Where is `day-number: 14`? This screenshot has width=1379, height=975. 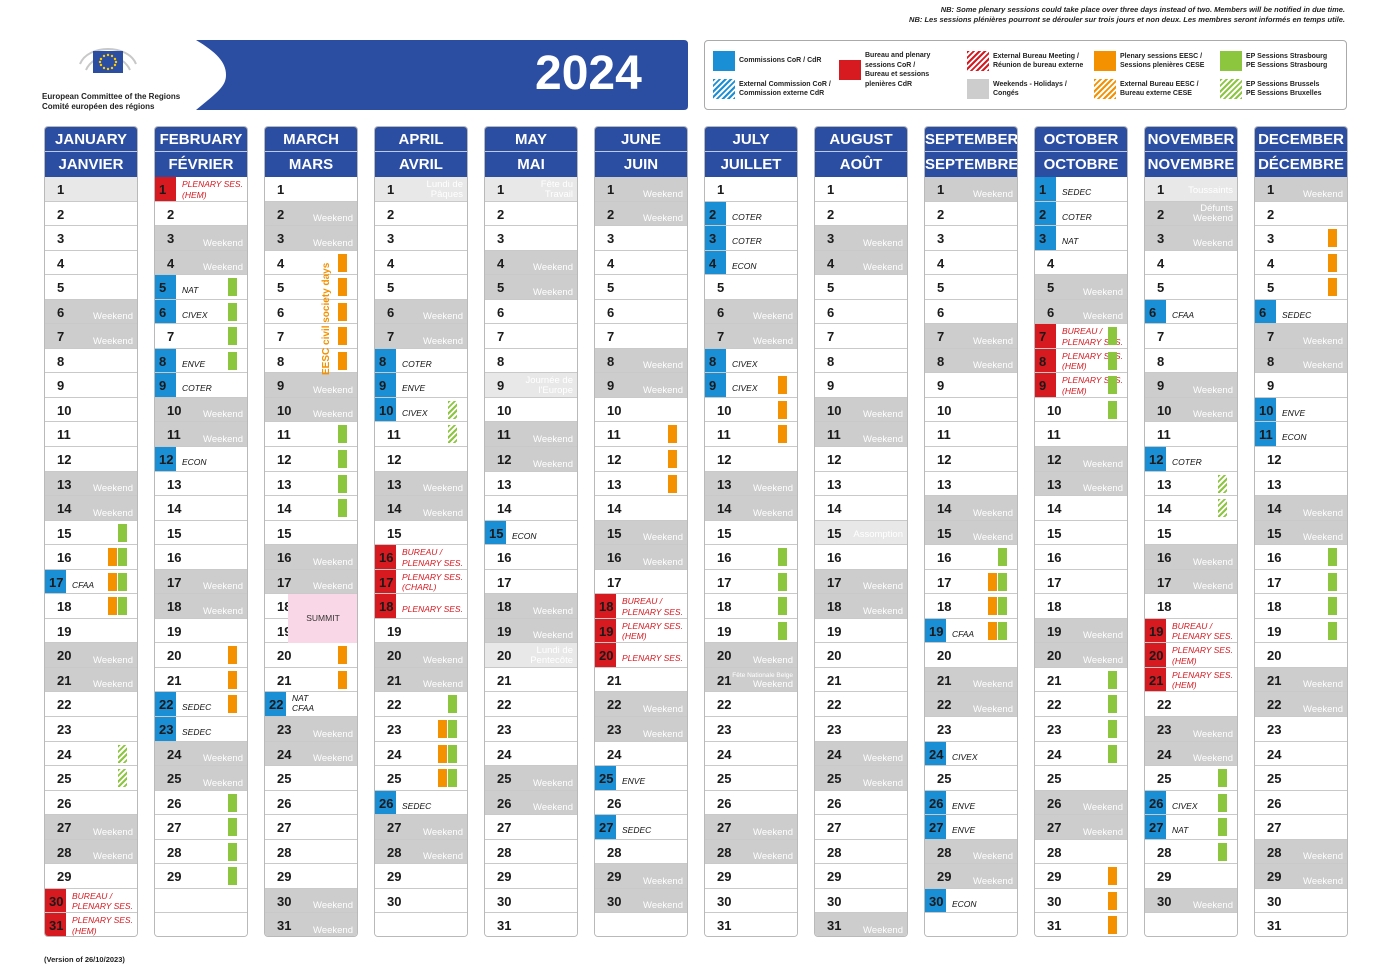 day-number: 14 is located at coordinates (724, 509).